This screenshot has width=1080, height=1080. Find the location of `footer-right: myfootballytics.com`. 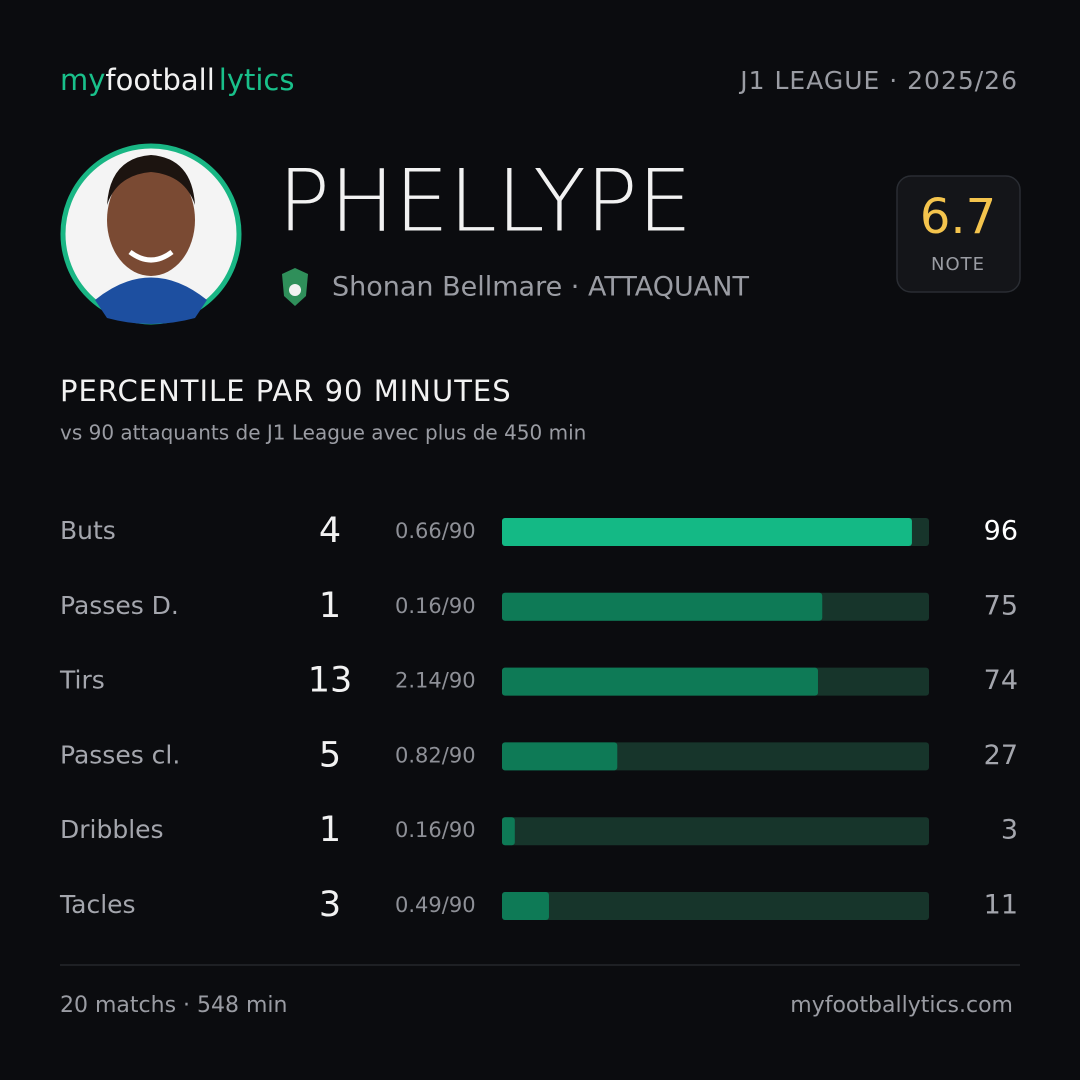

footer-right: myfootballytics.com is located at coordinates (901, 1005).